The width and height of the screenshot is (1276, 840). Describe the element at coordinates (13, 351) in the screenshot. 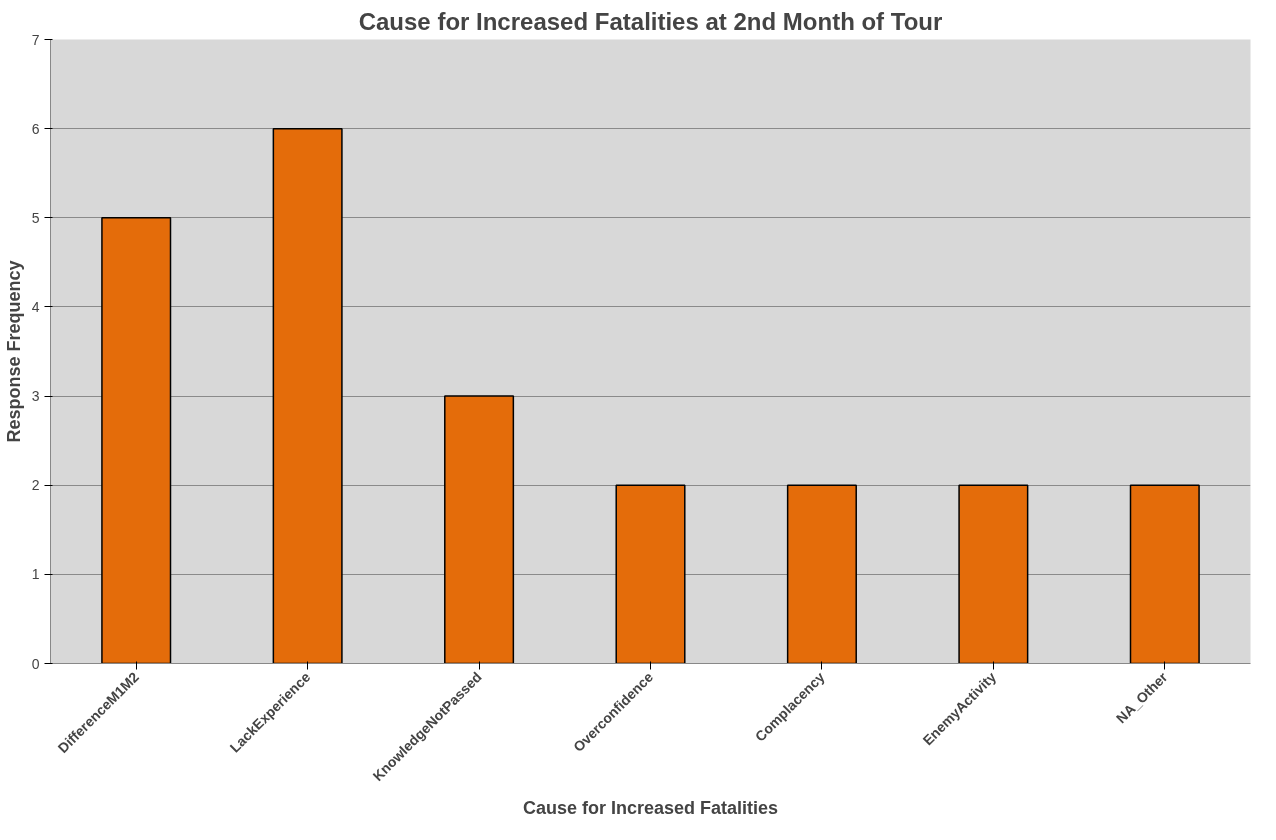

I see `y-axis-title: Response Frequency` at that location.